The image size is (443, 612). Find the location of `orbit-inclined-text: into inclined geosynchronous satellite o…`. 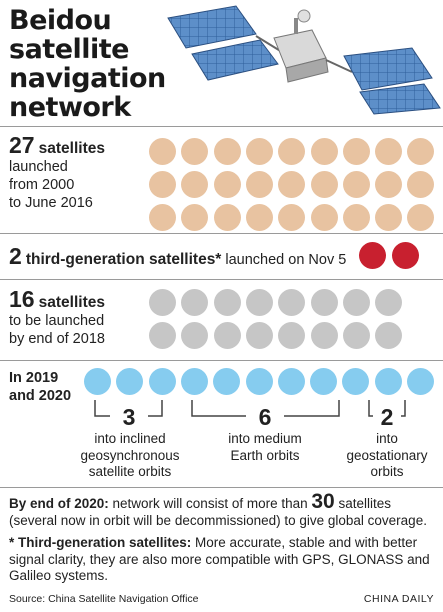

orbit-inclined-text: into inclined geosynchronous satellite o… is located at coordinates (130, 456).